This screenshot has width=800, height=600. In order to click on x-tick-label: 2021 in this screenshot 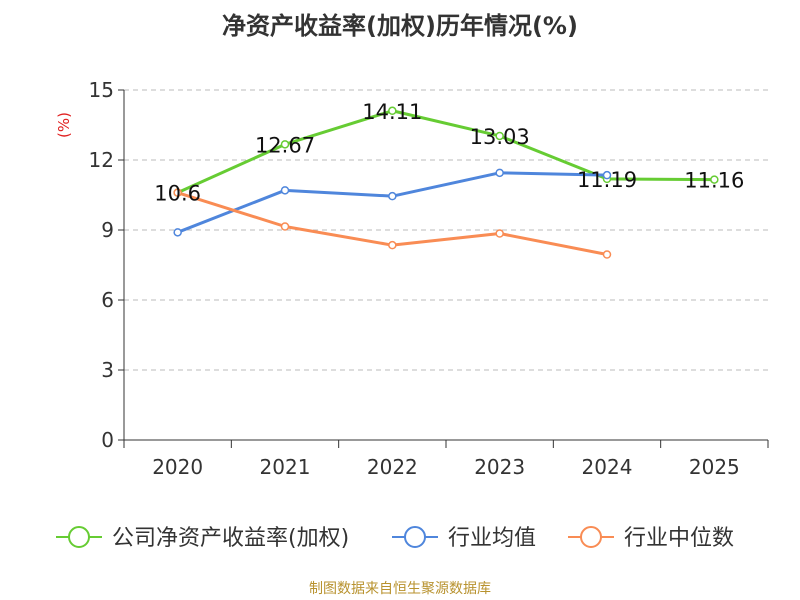, I will do `click(285, 467)`.